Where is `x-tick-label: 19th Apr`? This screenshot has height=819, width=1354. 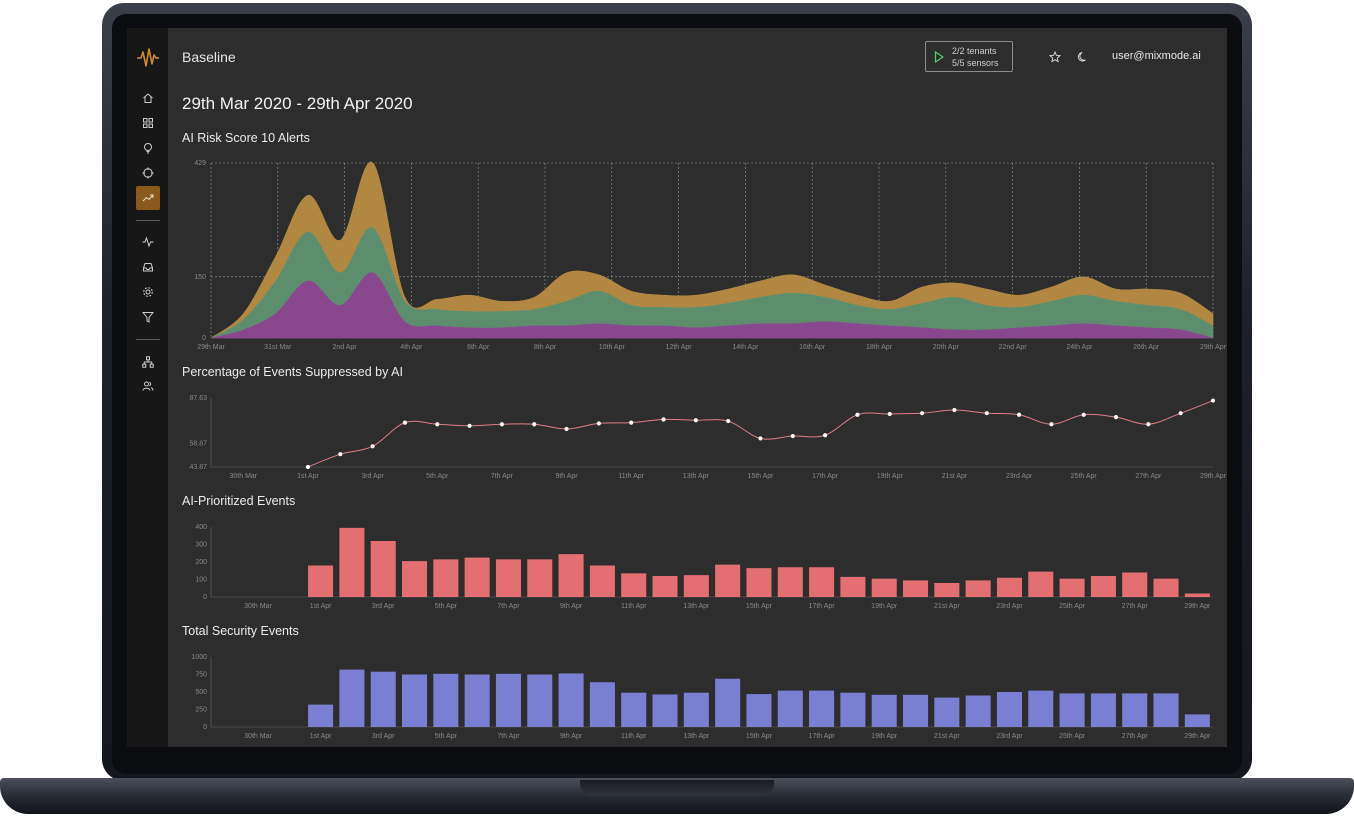
x-tick-label: 19th Apr is located at coordinates (884, 736).